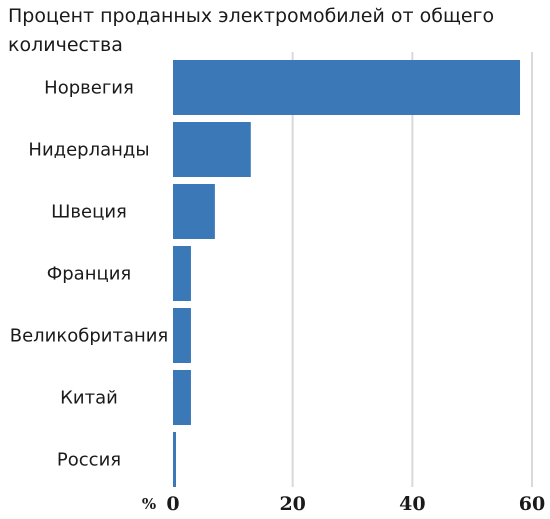 This screenshot has height=519, width=550. What do you see at coordinates (355, 504) in the screenshot?
I see `x-tick-labels: 0 20 40 60` at bounding box center [355, 504].